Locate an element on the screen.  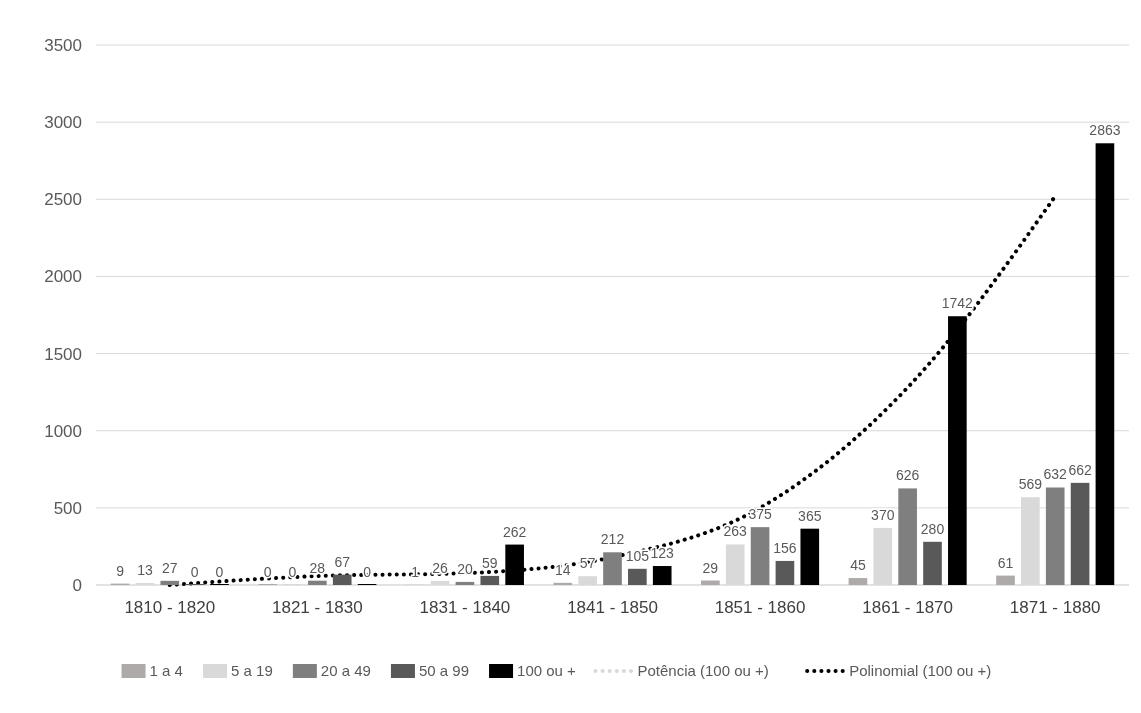
data-label: 13 is located at coordinates (145, 569).